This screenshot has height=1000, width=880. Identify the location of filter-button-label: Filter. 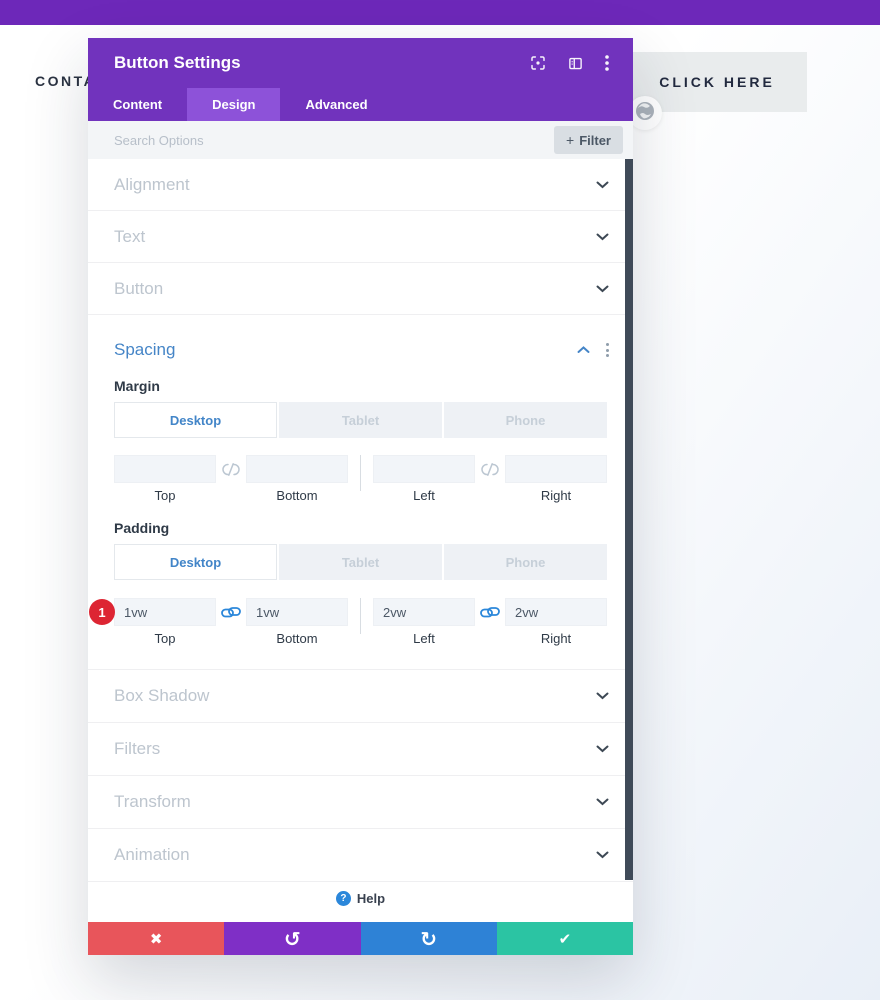
(595, 140).